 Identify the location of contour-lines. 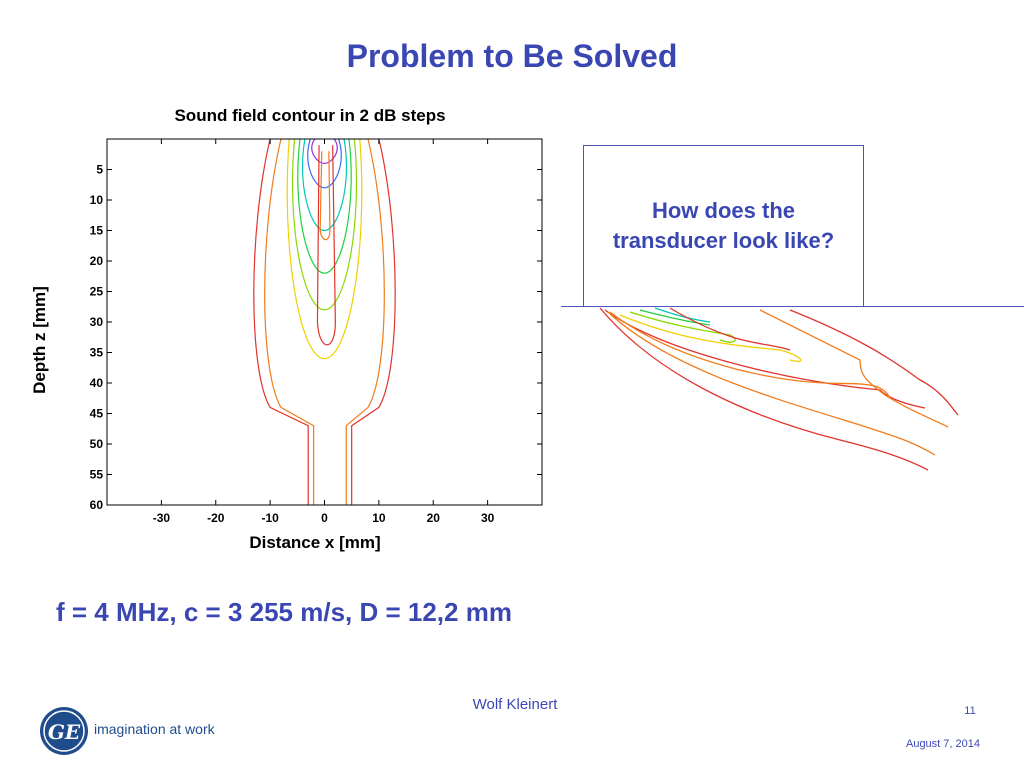
(324, 321).